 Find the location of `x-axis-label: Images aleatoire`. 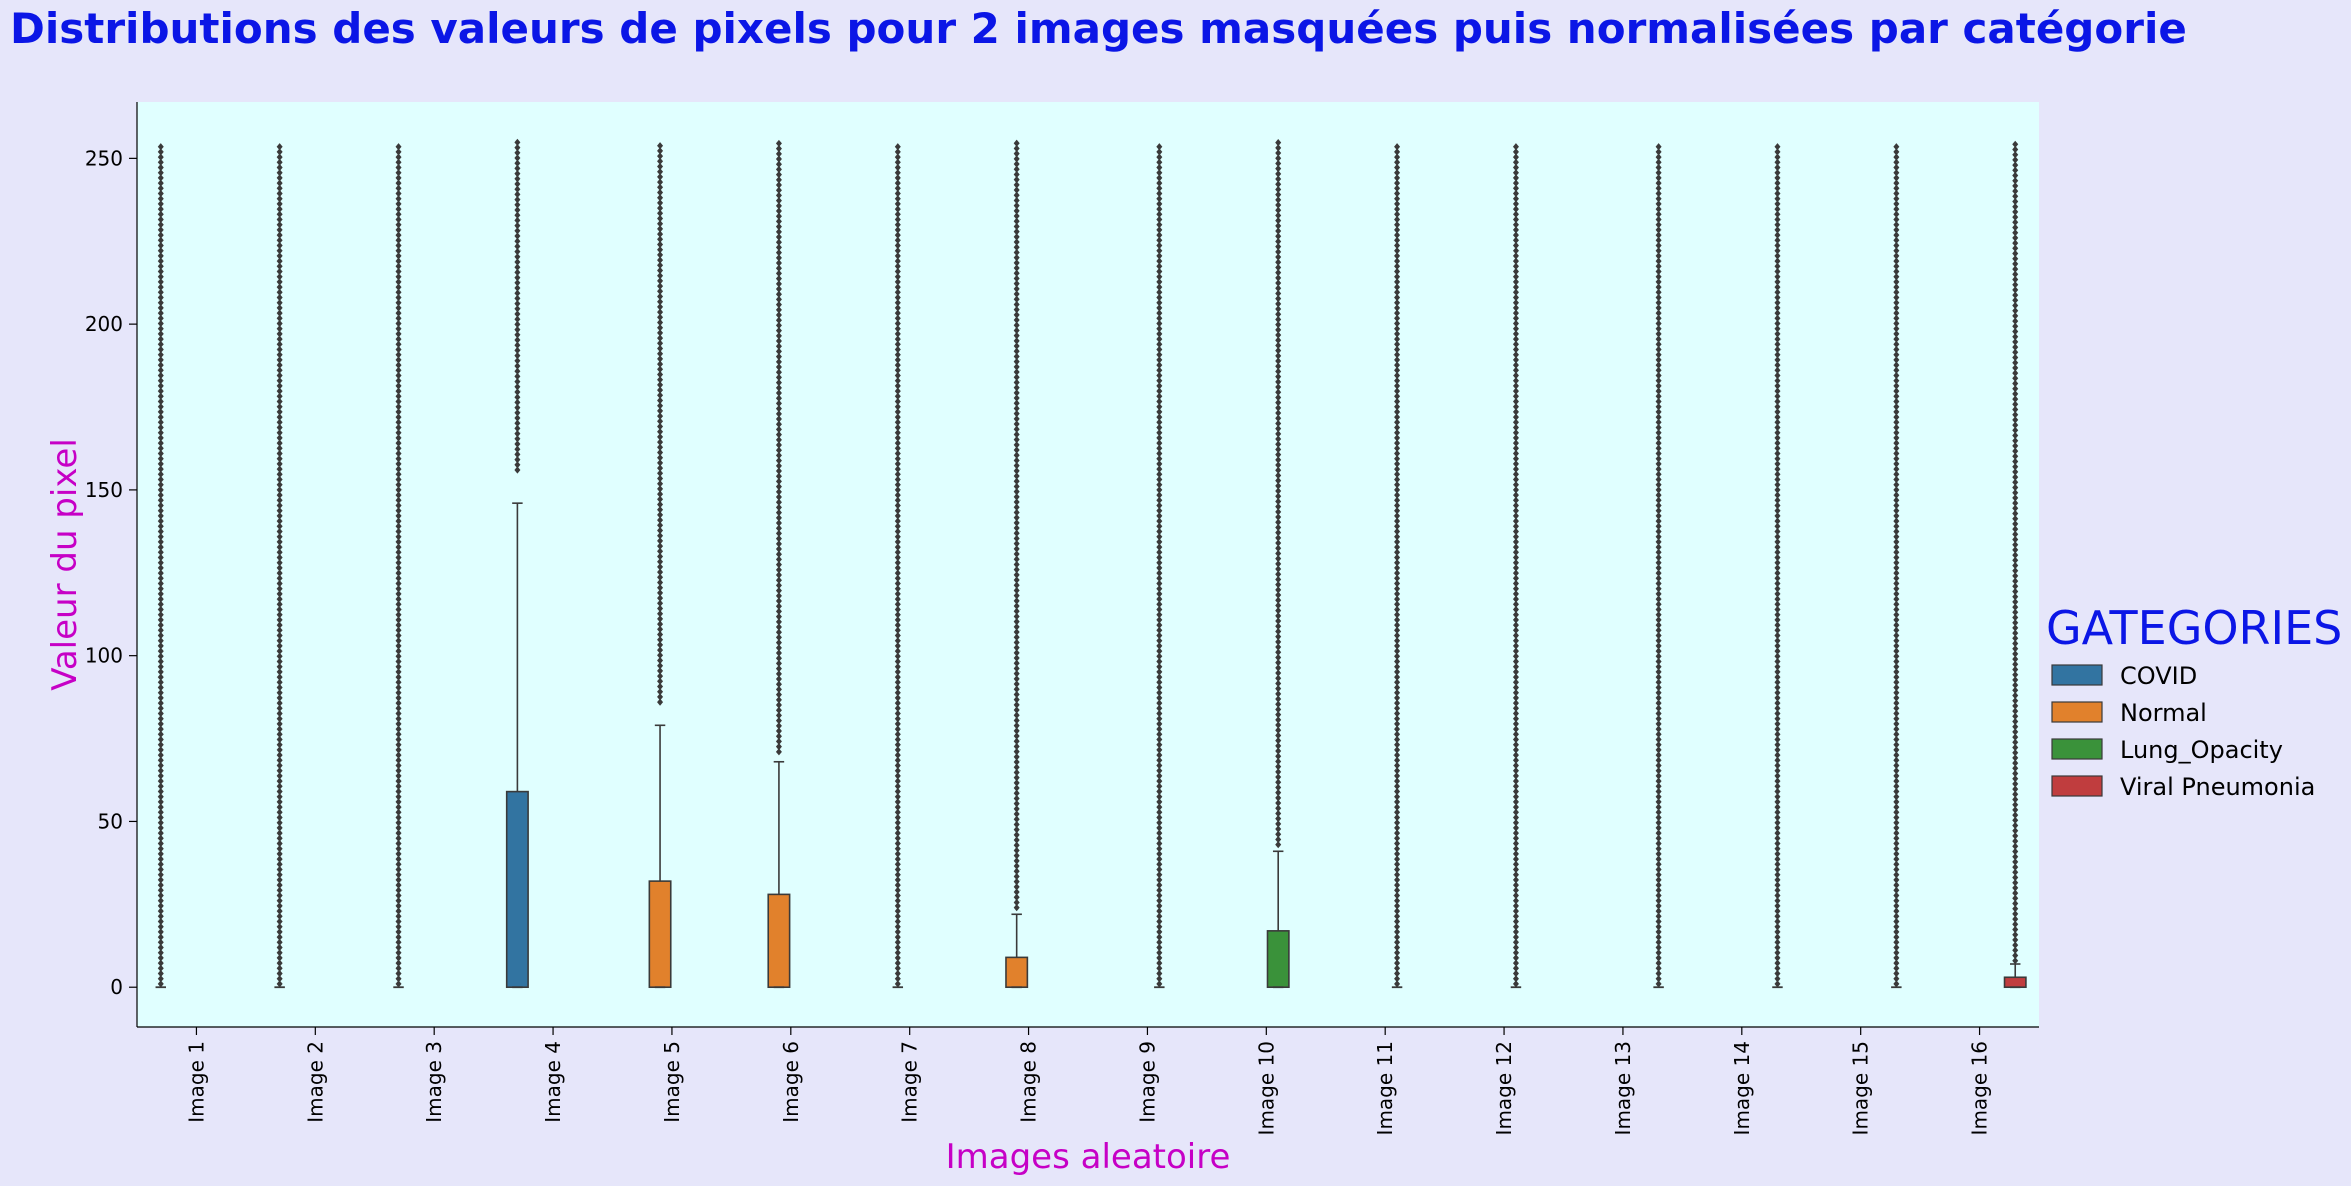

x-axis-label: Images aleatoire is located at coordinates (1088, 1157).